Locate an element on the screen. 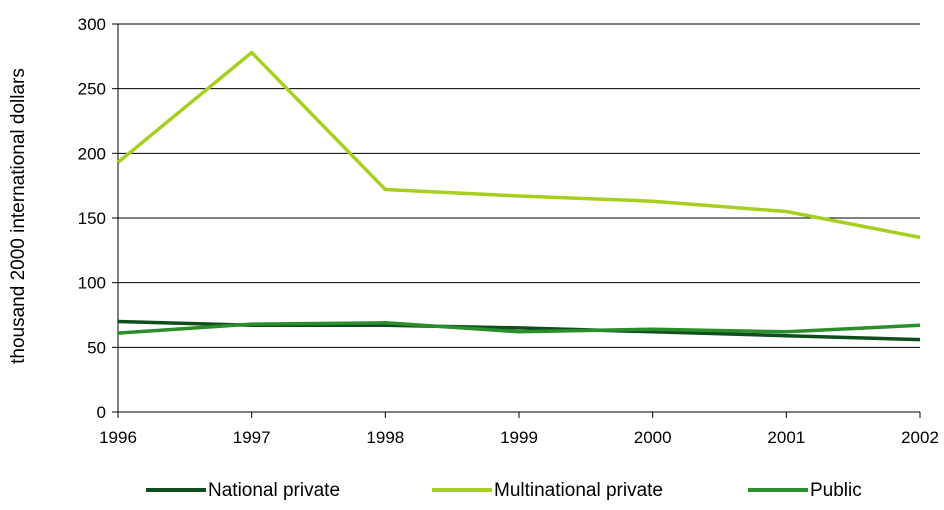 The image size is (944, 510). x-tick-label: 1996 is located at coordinates (118, 437).